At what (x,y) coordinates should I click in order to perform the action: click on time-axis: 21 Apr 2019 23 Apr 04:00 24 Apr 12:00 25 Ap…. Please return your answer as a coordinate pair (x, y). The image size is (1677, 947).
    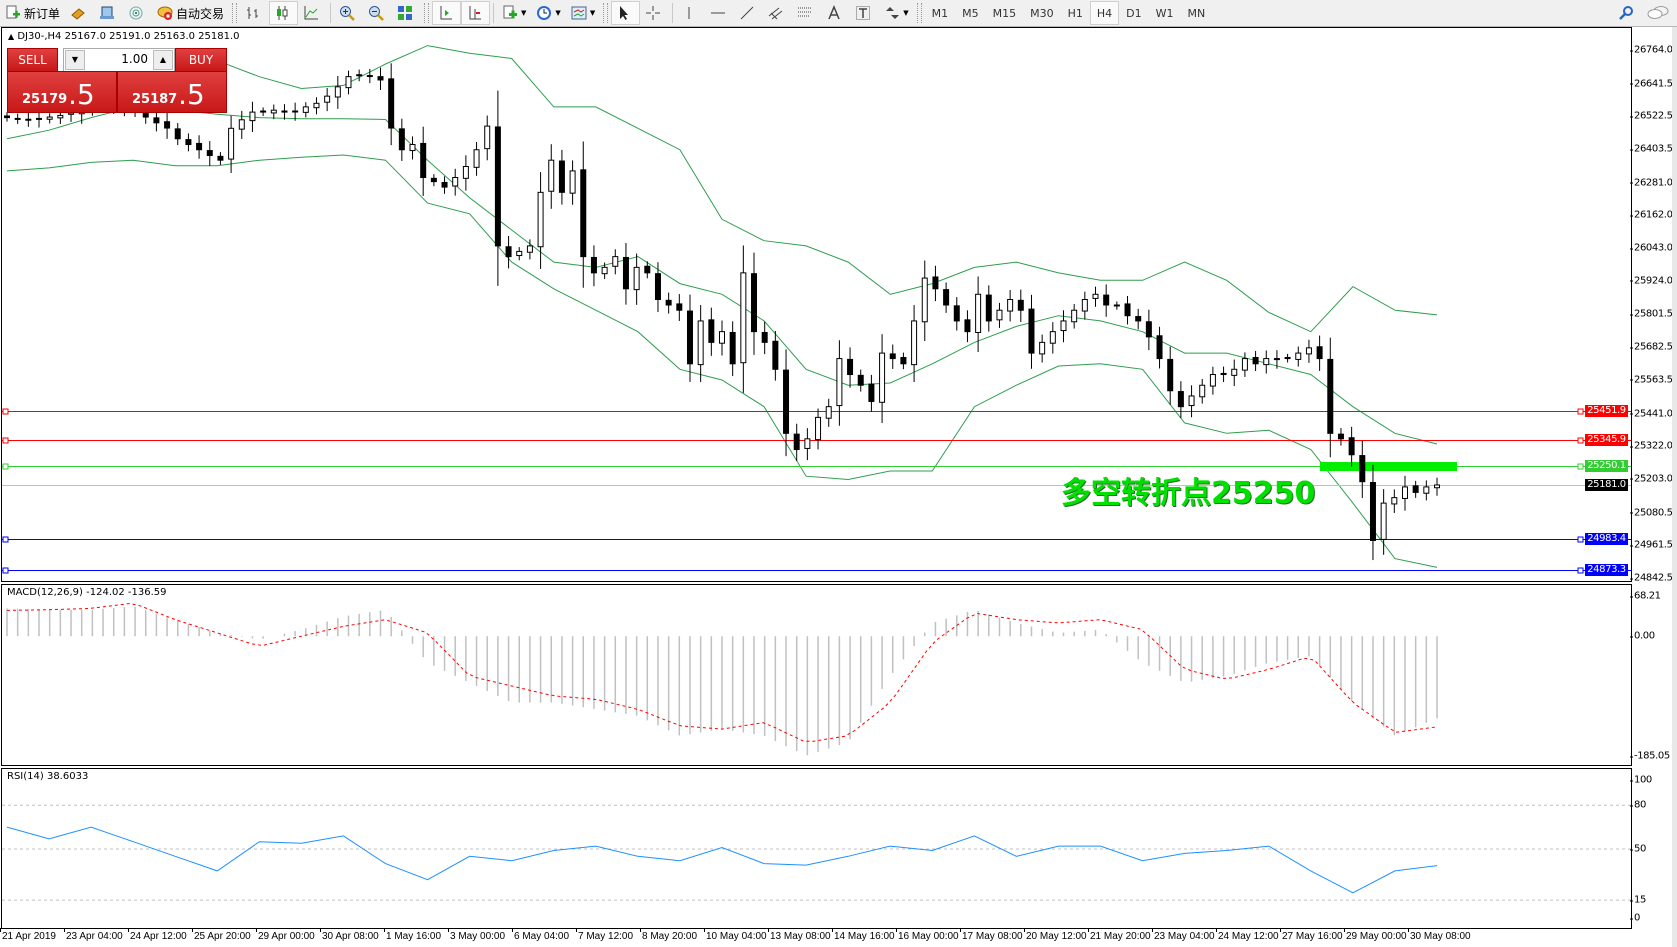
    Looking at the image, I should click on (815, 937).